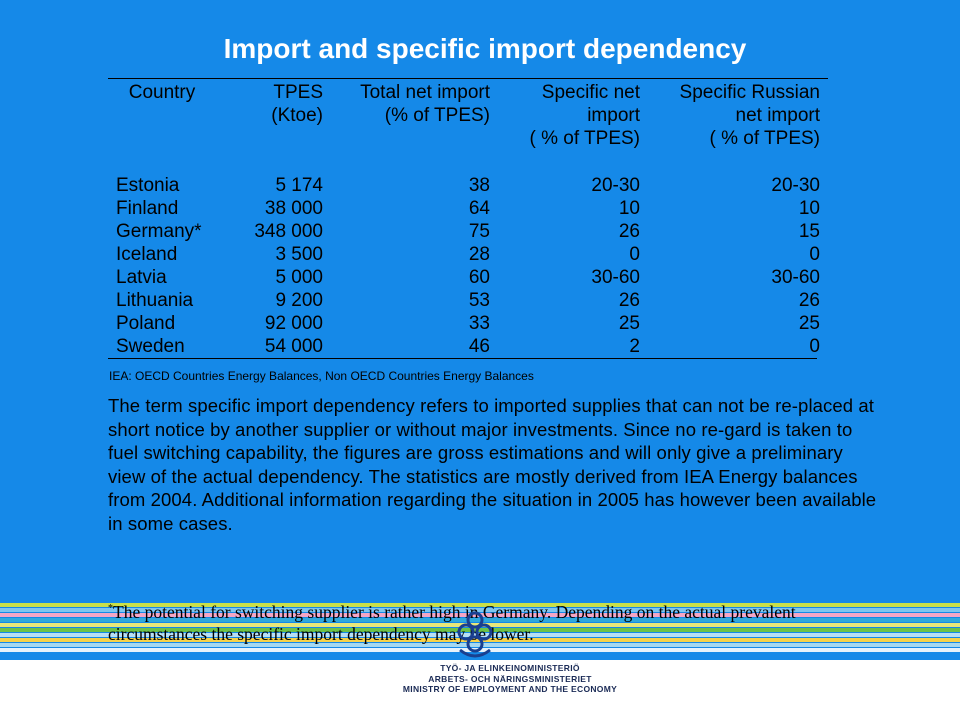 This screenshot has height=720, width=960. Describe the element at coordinates (464, 208) in the screenshot. I see `table-row: Finland 38 000 64 10 10` at that location.